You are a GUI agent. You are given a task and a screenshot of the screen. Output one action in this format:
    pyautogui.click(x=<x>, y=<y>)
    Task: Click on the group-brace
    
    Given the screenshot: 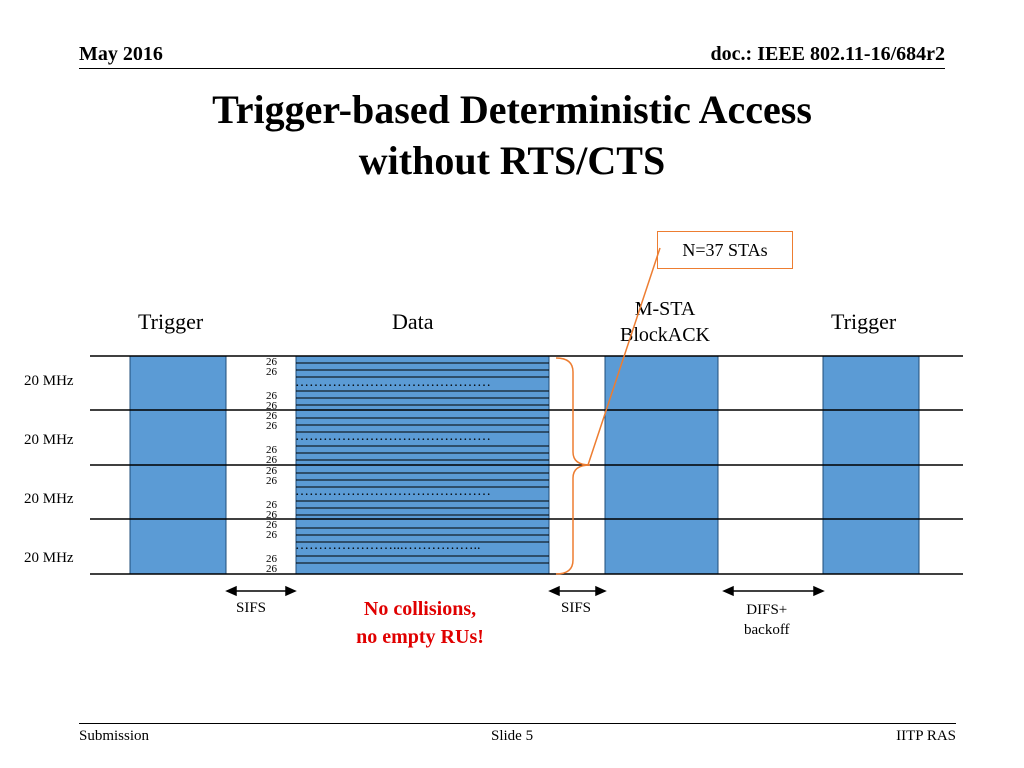 What is the action you would take?
    pyautogui.click(x=573, y=466)
    